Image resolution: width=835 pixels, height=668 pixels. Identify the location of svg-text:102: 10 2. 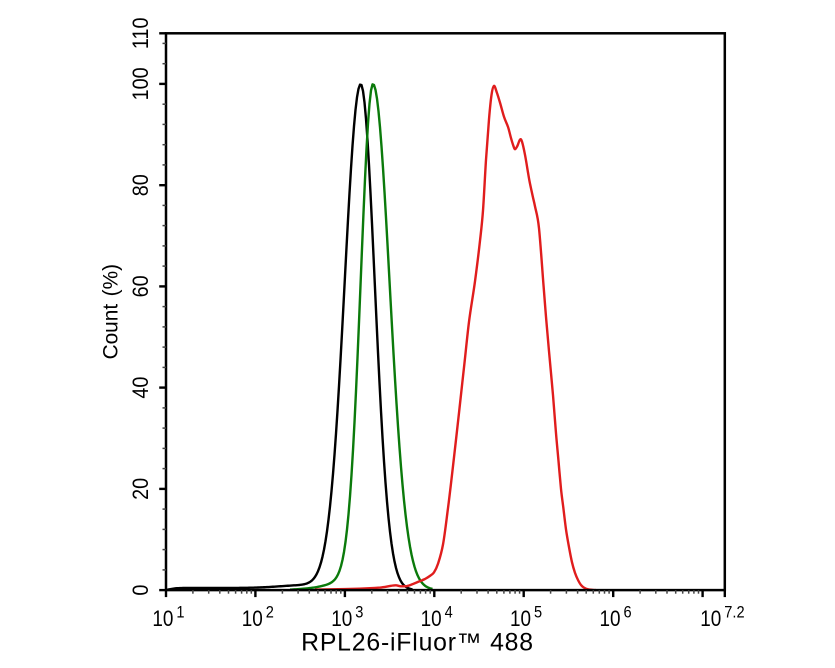
(258, 618).